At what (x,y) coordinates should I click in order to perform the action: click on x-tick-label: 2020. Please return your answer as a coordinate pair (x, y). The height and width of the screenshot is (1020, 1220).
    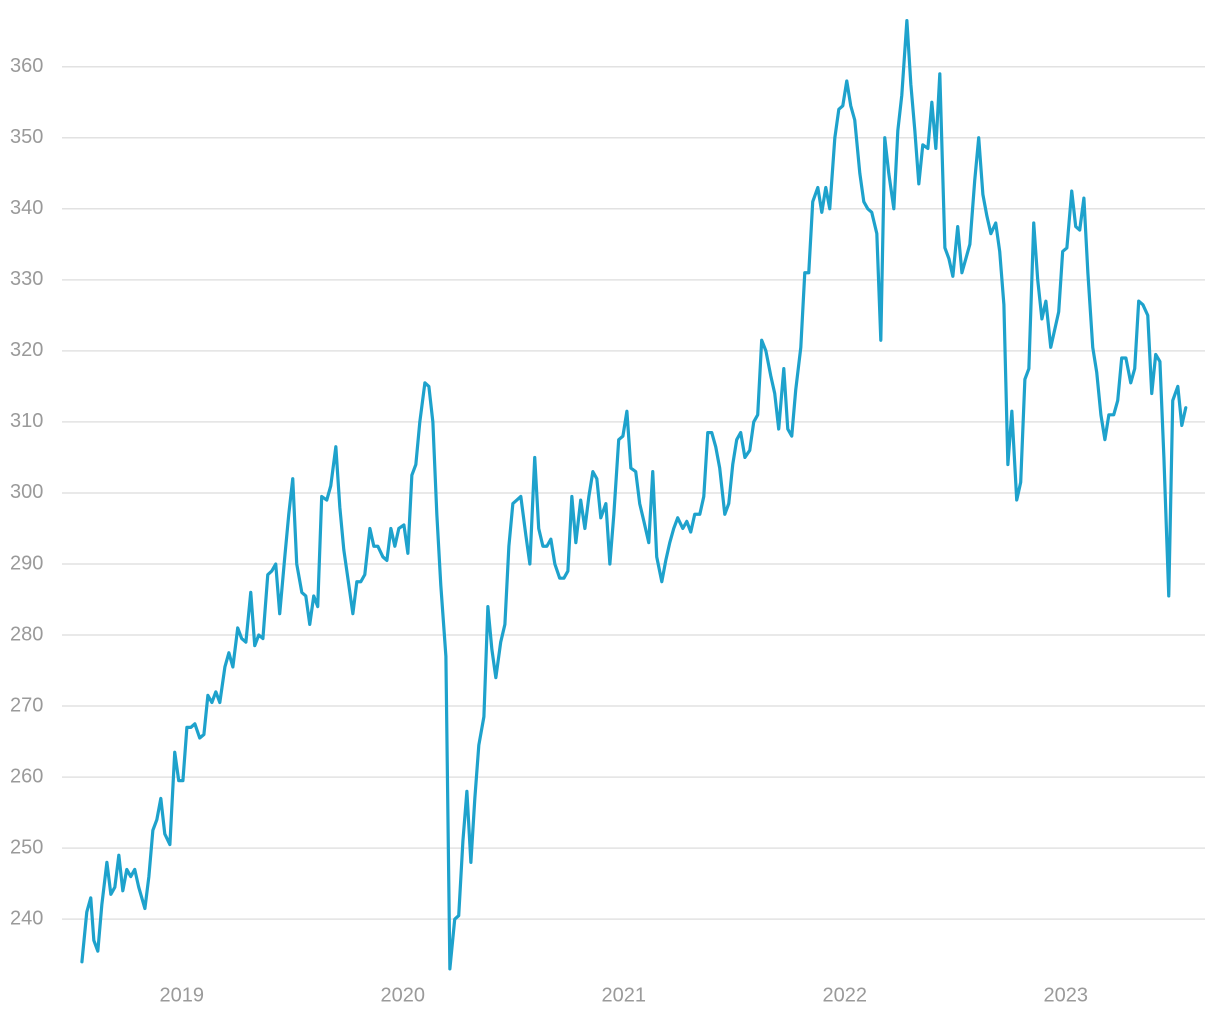
    Looking at the image, I should click on (403, 995).